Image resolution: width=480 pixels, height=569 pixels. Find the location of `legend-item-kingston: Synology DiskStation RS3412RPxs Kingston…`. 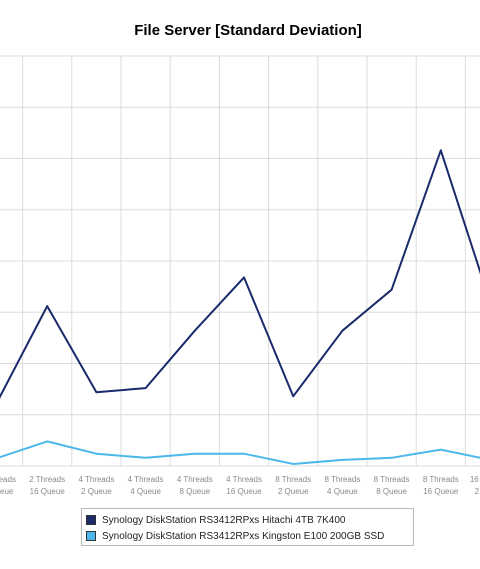

legend-item-kingston: Synology DiskStation RS3412RPxs Kingston… is located at coordinates (235, 536).